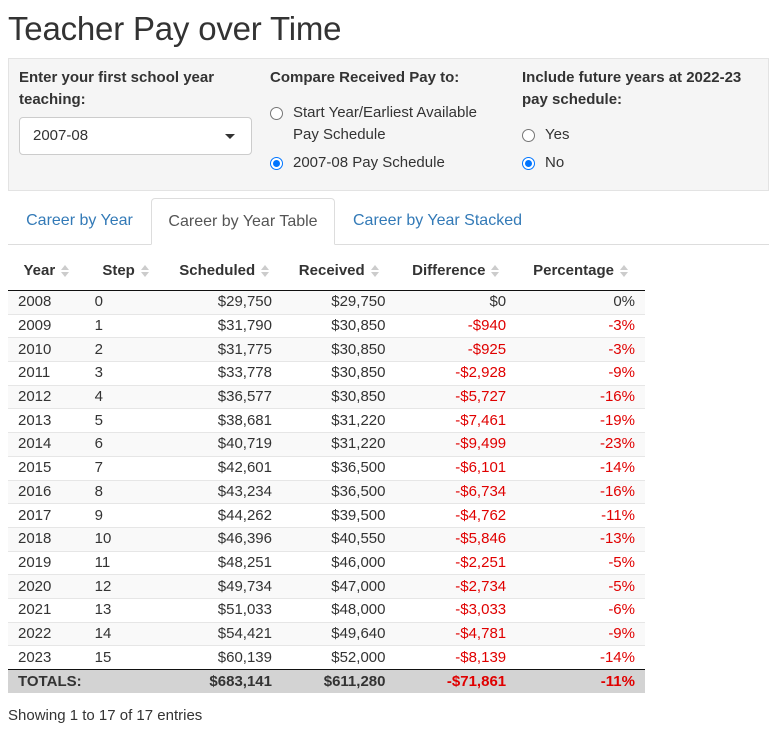 Image resolution: width=769 pixels, height=745 pixels. I want to click on cell-step: 0, so click(125, 302).